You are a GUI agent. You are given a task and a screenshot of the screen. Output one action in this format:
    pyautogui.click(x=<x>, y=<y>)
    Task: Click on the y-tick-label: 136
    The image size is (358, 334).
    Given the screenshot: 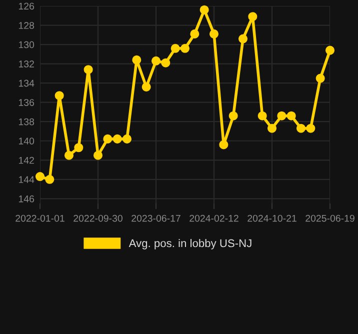 What is the action you would take?
    pyautogui.click(x=26, y=102)
    